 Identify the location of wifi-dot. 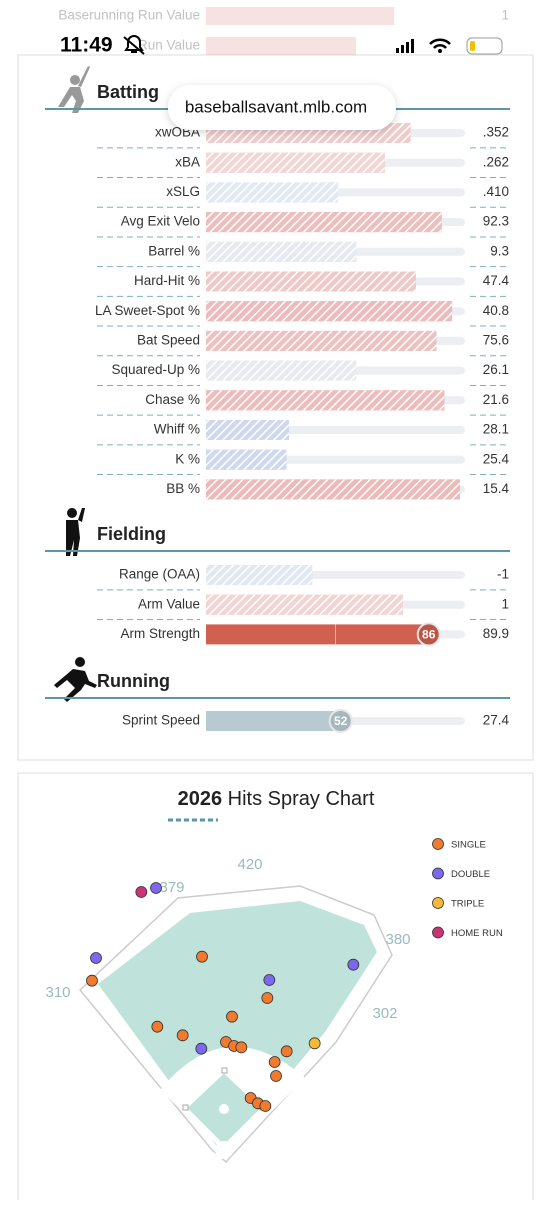
(440, 51).